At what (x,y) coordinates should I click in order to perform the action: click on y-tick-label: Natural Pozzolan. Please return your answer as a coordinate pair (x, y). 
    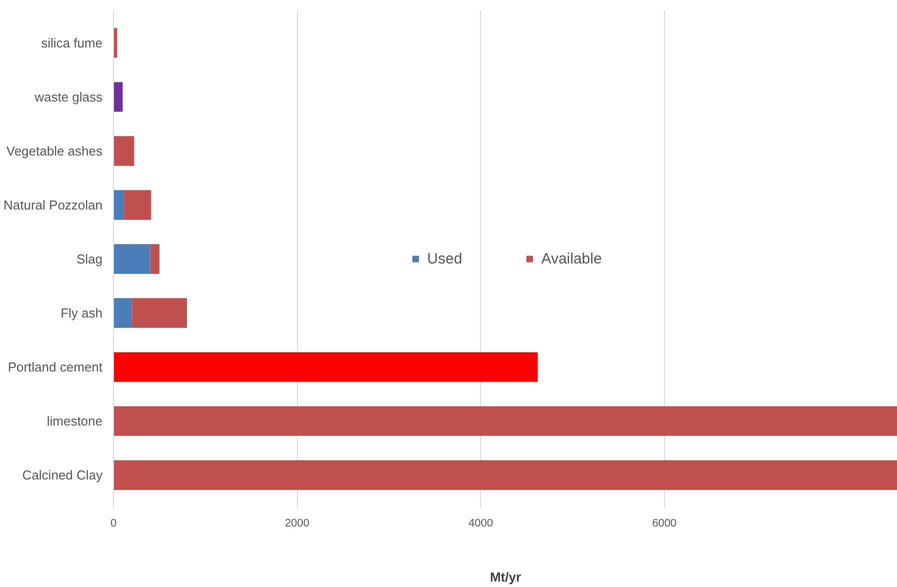
    Looking at the image, I should click on (53, 204).